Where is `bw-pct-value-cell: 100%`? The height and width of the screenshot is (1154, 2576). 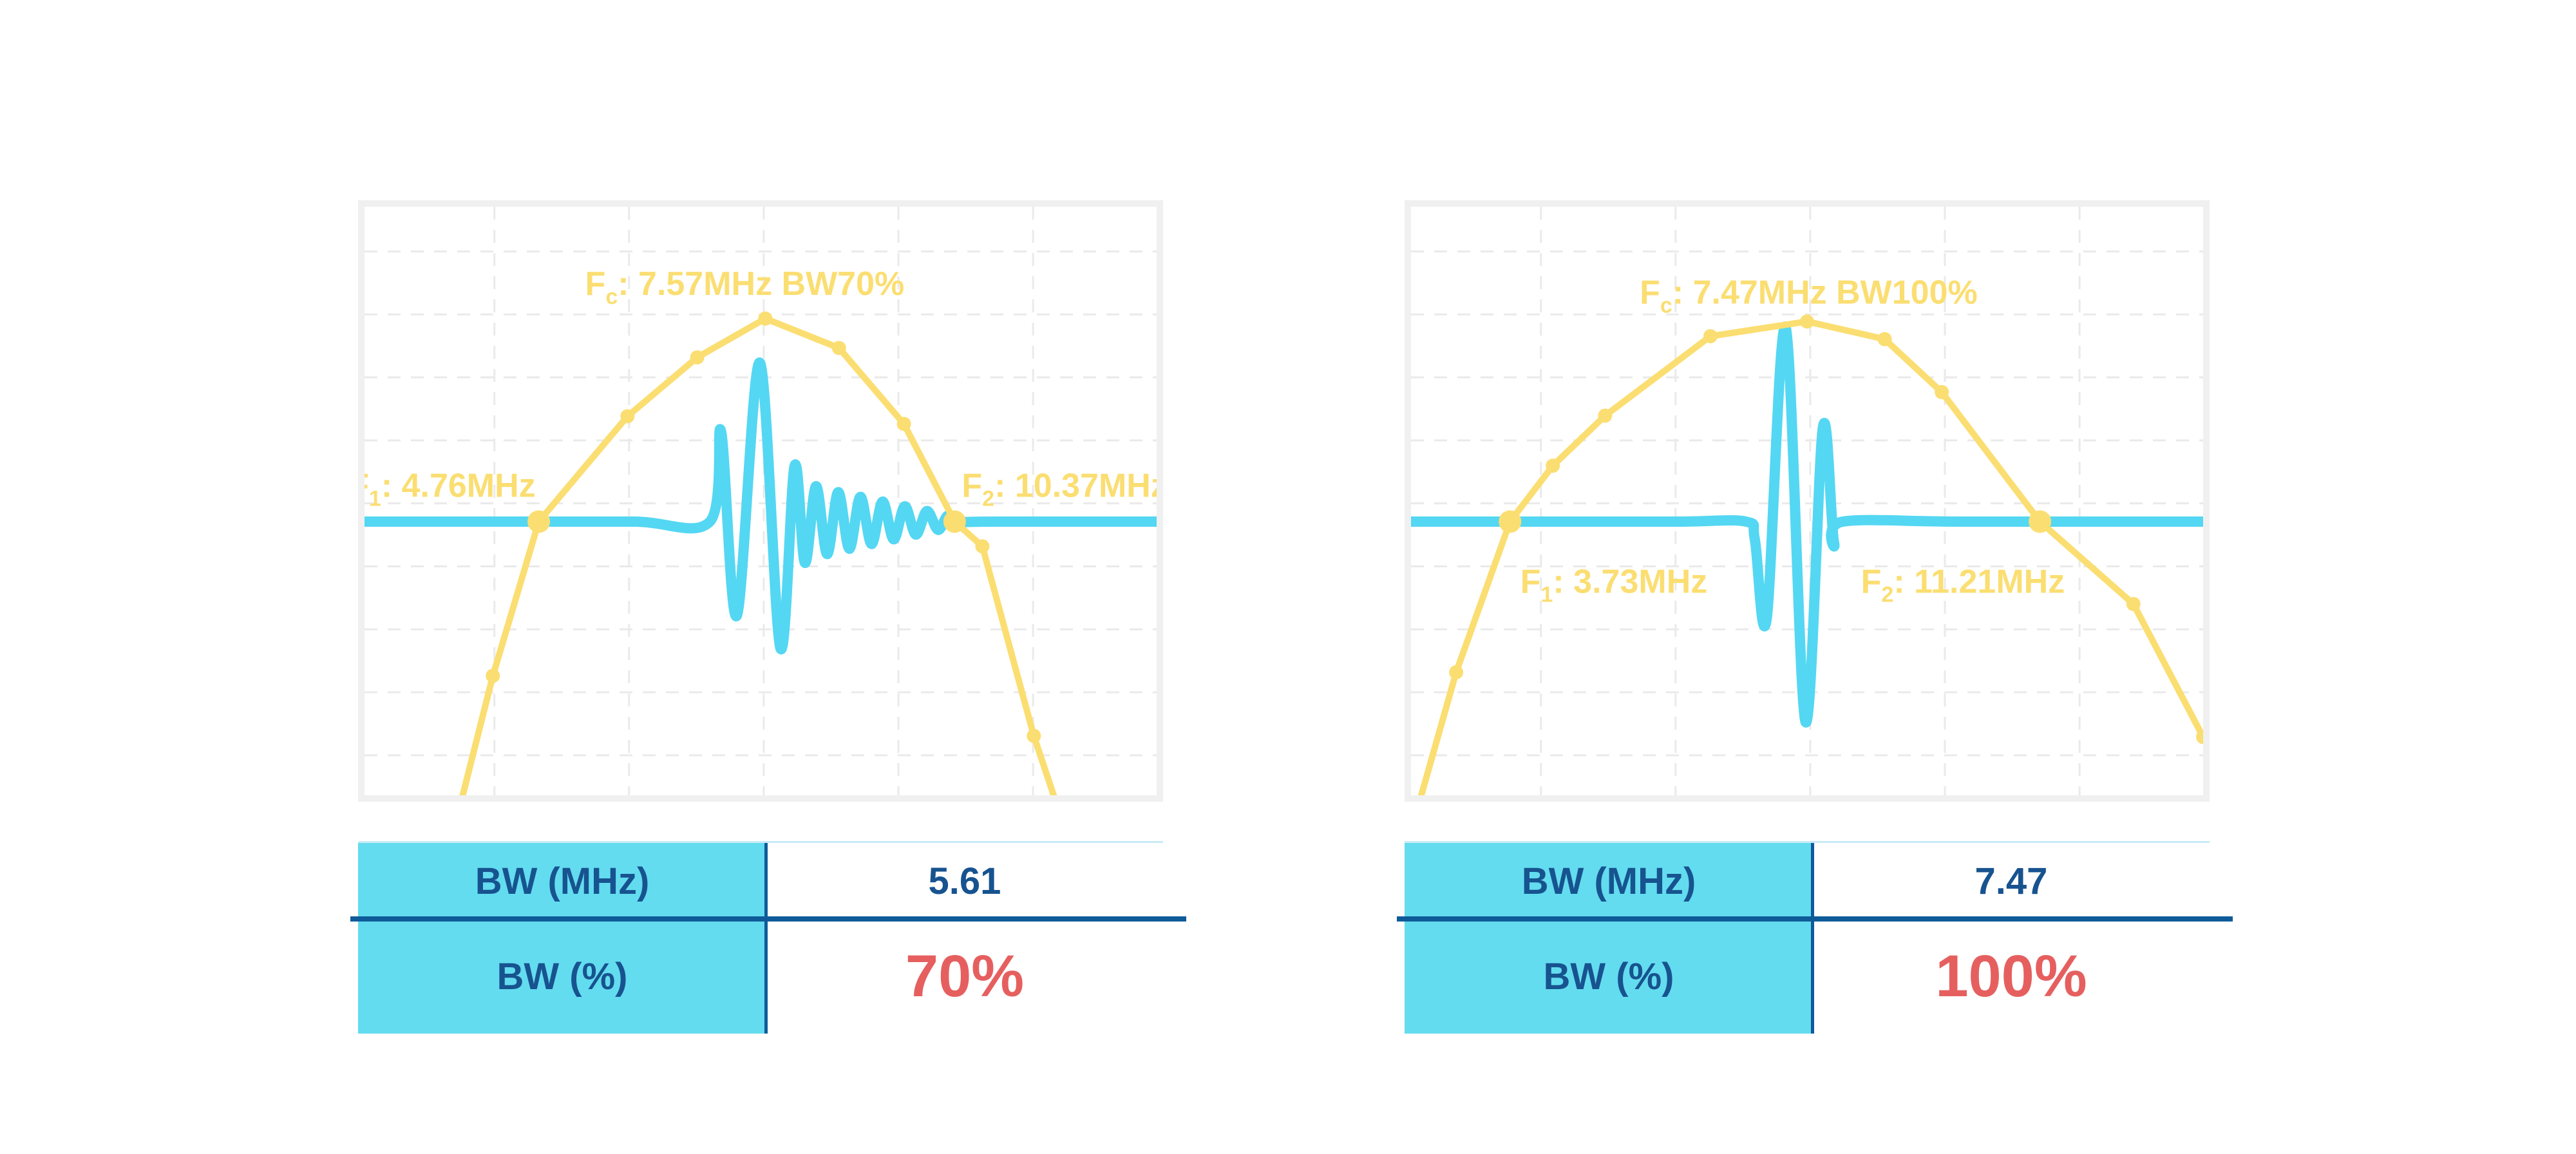 bw-pct-value-cell: 100% is located at coordinates (2012, 977).